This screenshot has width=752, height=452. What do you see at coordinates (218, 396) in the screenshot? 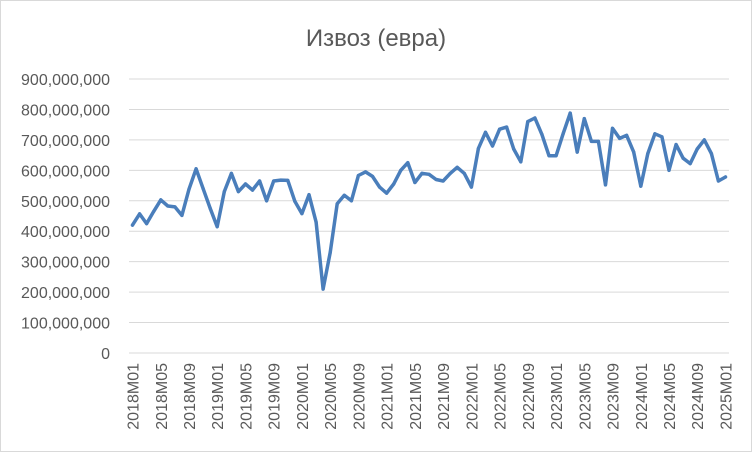
I see `x-tick-label: 2019M01` at bounding box center [218, 396].